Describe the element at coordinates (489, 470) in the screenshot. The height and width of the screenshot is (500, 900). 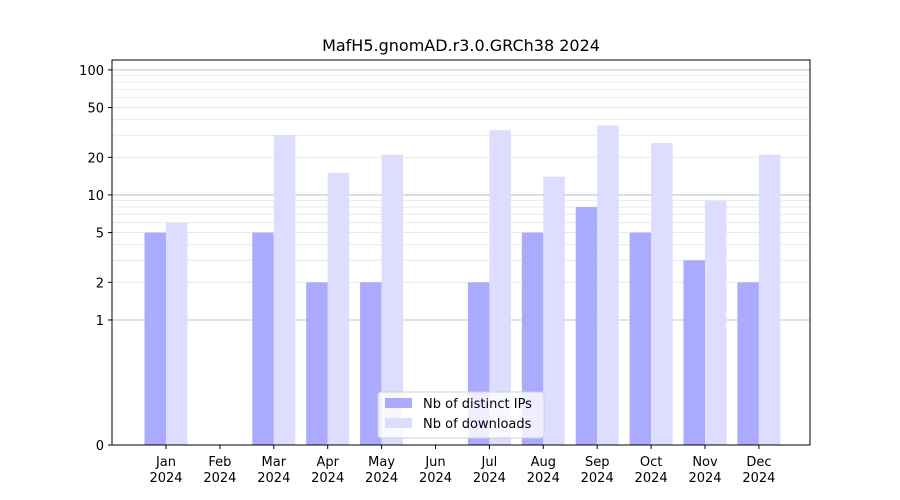
I see `x-tick-label: Jul 2024` at that location.